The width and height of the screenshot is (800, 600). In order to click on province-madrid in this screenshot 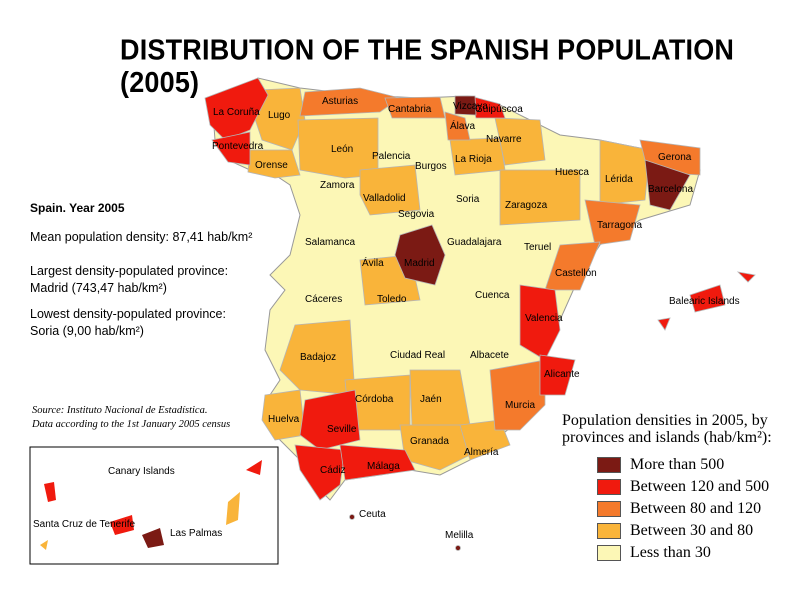, I will do `click(420, 255)`.